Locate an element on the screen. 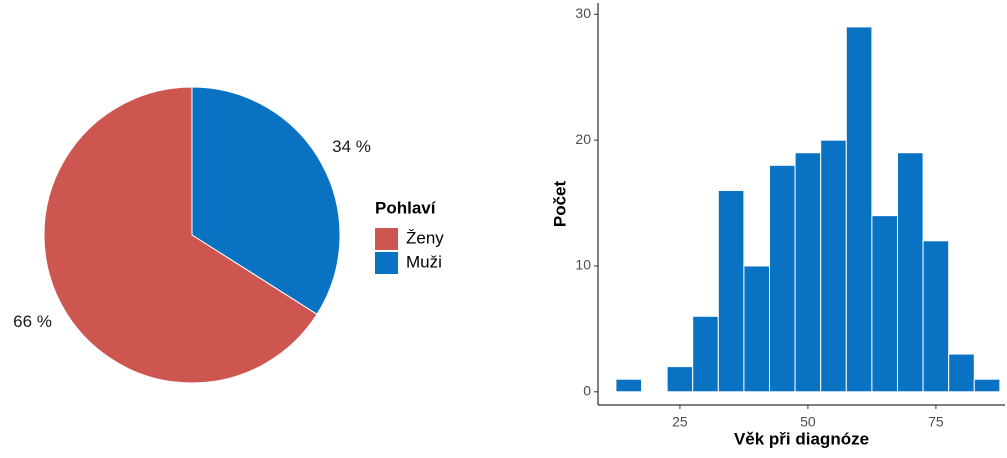  slice-label: 34 % is located at coordinates (351, 146).